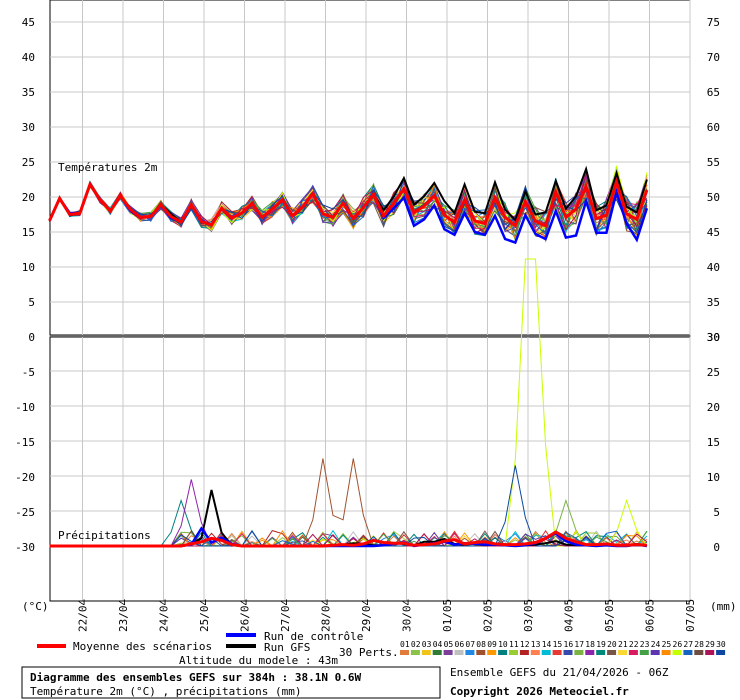  What do you see at coordinates (313, 636) in the screenshot?
I see `legend-control-label: Run de contrôle` at bounding box center [313, 636].